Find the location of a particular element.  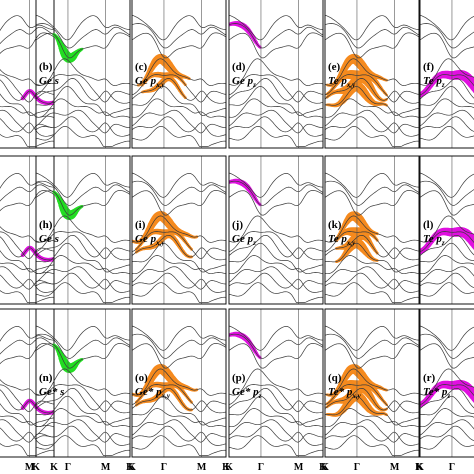

panel-label: (k) is located at coordinates (335, 225).